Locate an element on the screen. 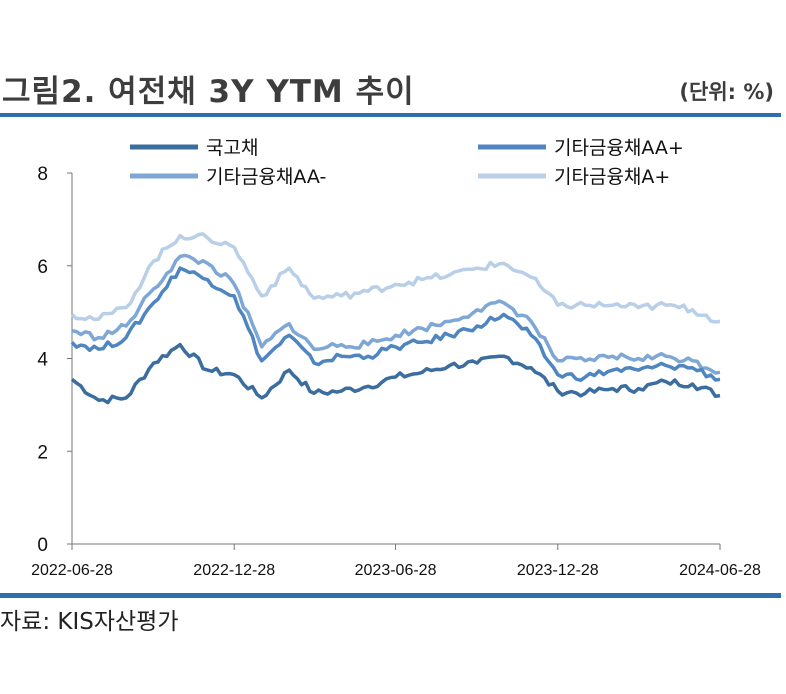  y-tick-label: 8 is located at coordinates (42, 174).